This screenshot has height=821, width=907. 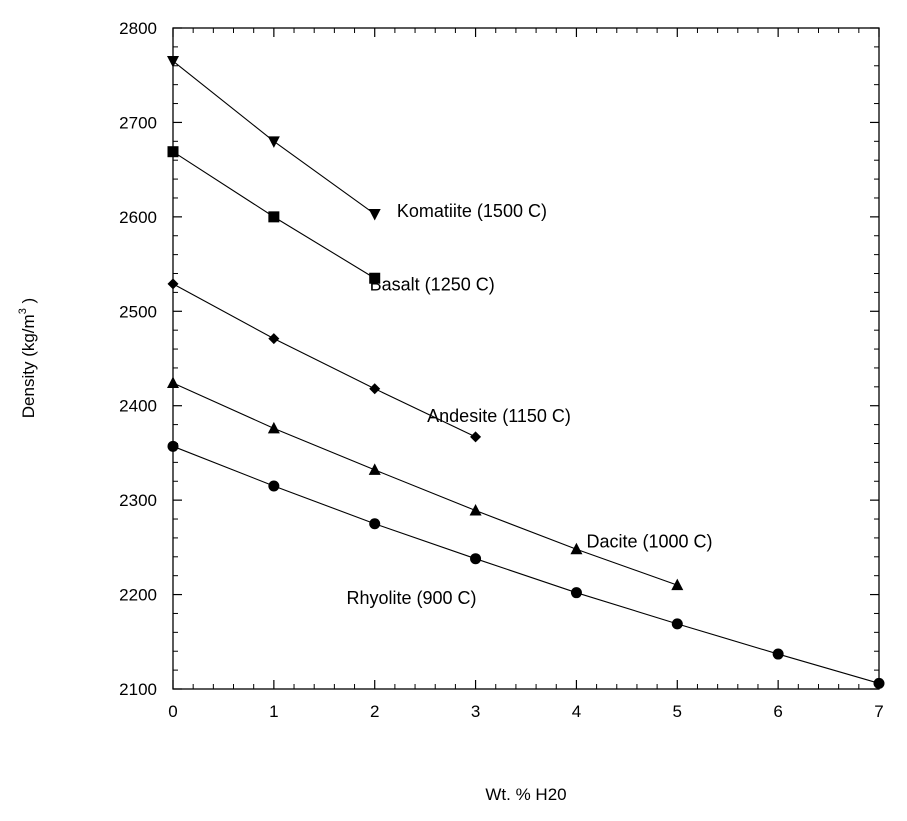 What do you see at coordinates (138, 406) in the screenshot?
I see `y-tick-label: 2400` at bounding box center [138, 406].